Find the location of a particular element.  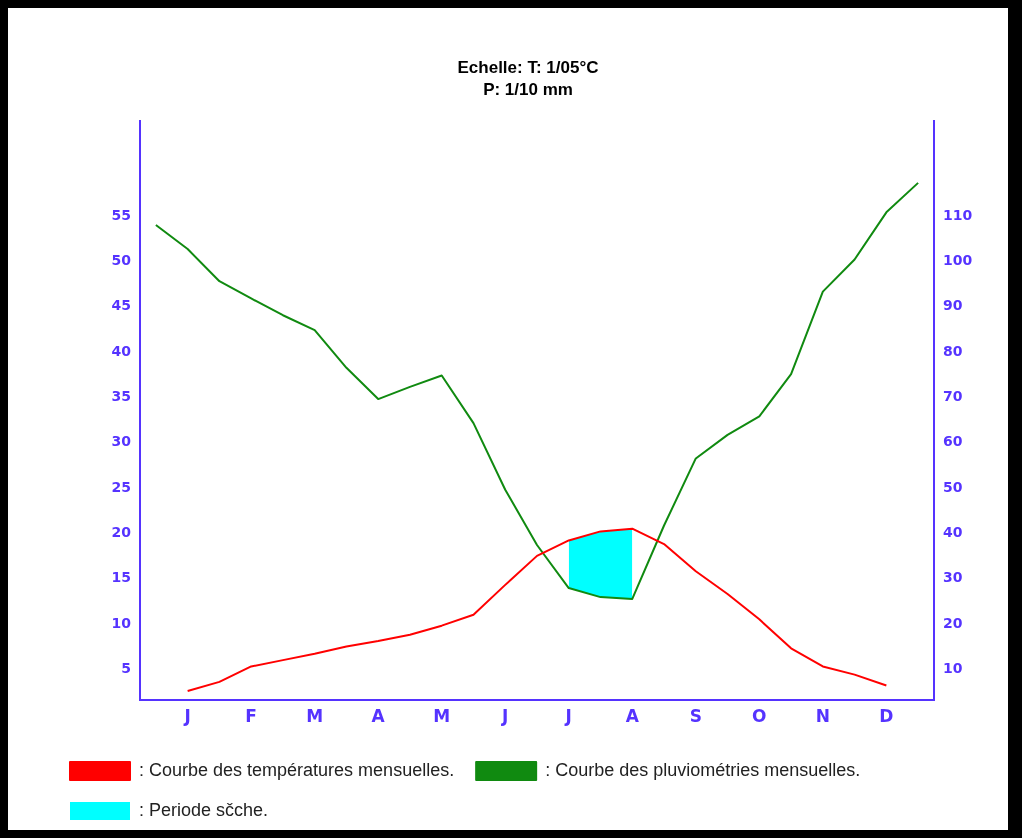

legend-label: : Periode sčche. is located at coordinates (204, 809).